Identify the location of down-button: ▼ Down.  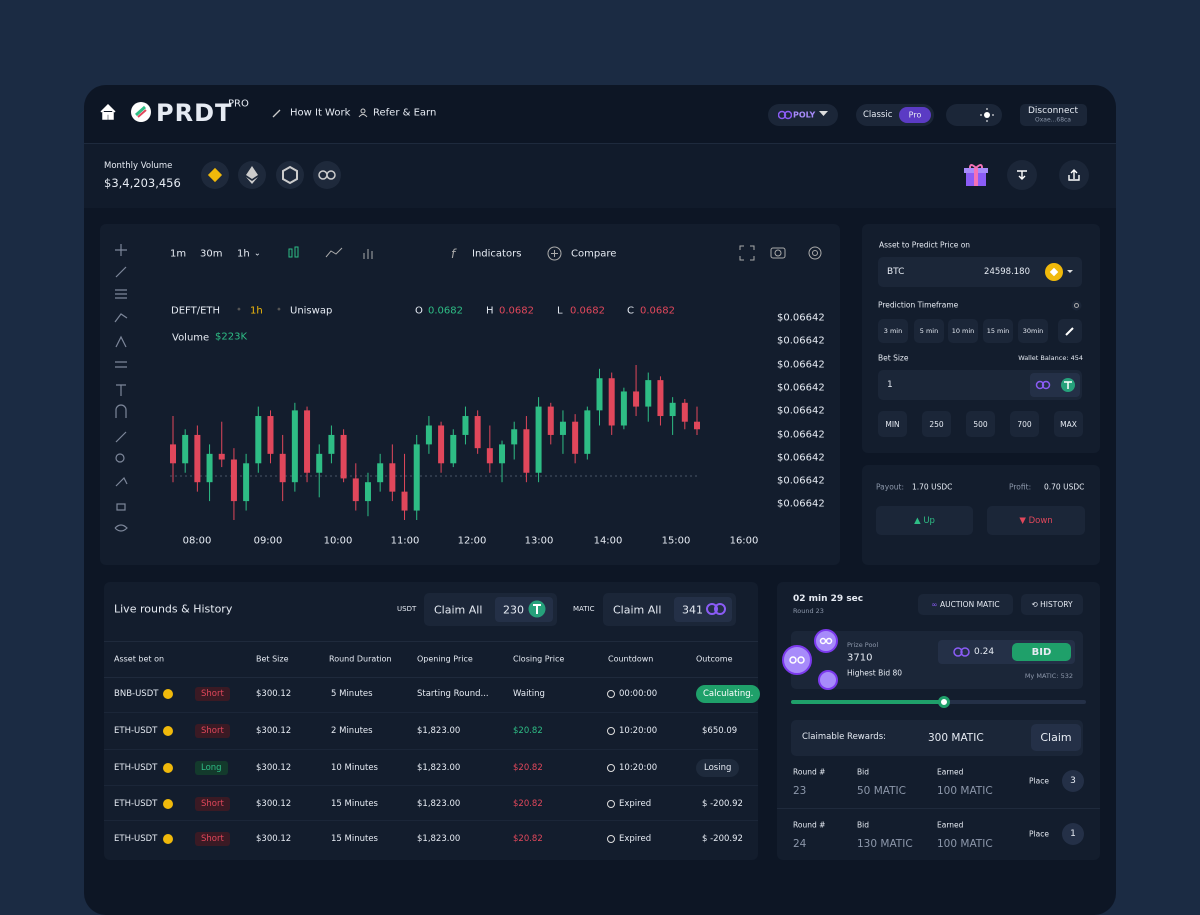
(1036, 520).